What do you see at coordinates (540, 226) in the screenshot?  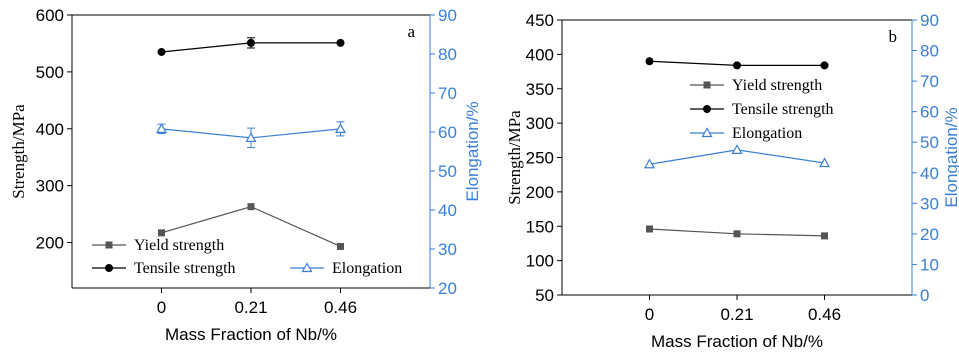 I see `y-tick-label-left: 150` at bounding box center [540, 226].